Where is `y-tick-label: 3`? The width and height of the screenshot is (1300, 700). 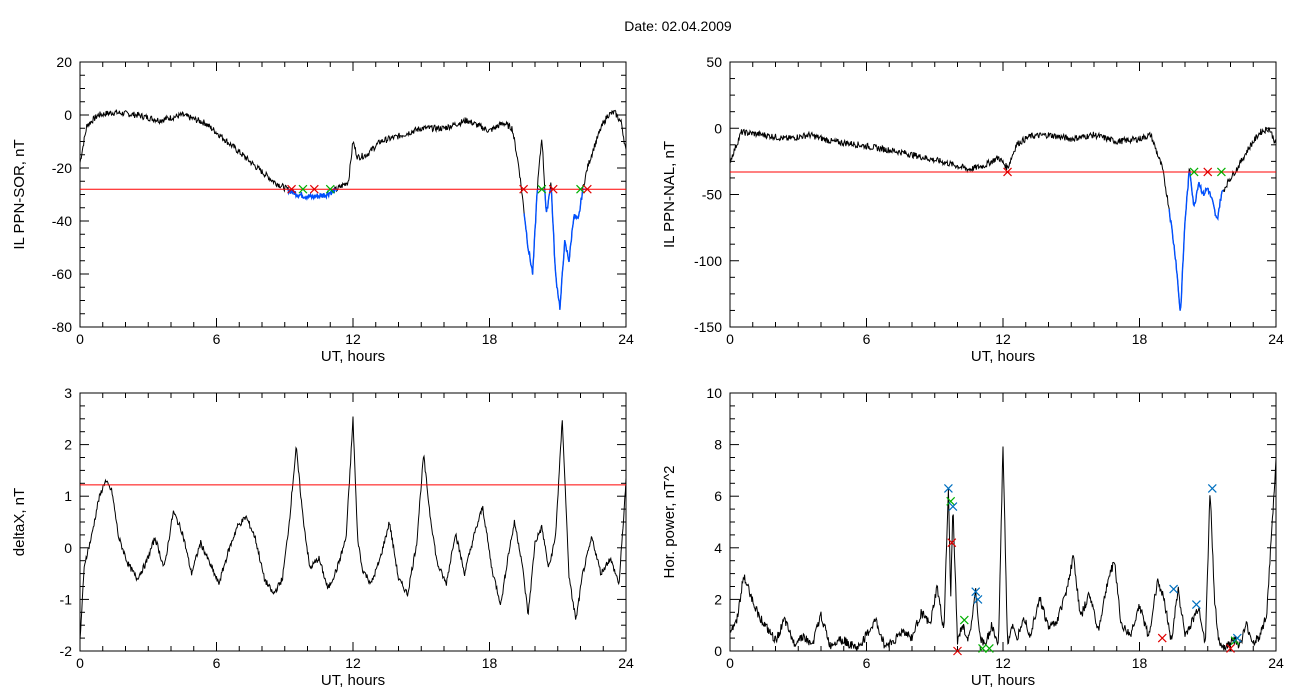 y-tick-label: 3 is located at coordinates (68, 393).